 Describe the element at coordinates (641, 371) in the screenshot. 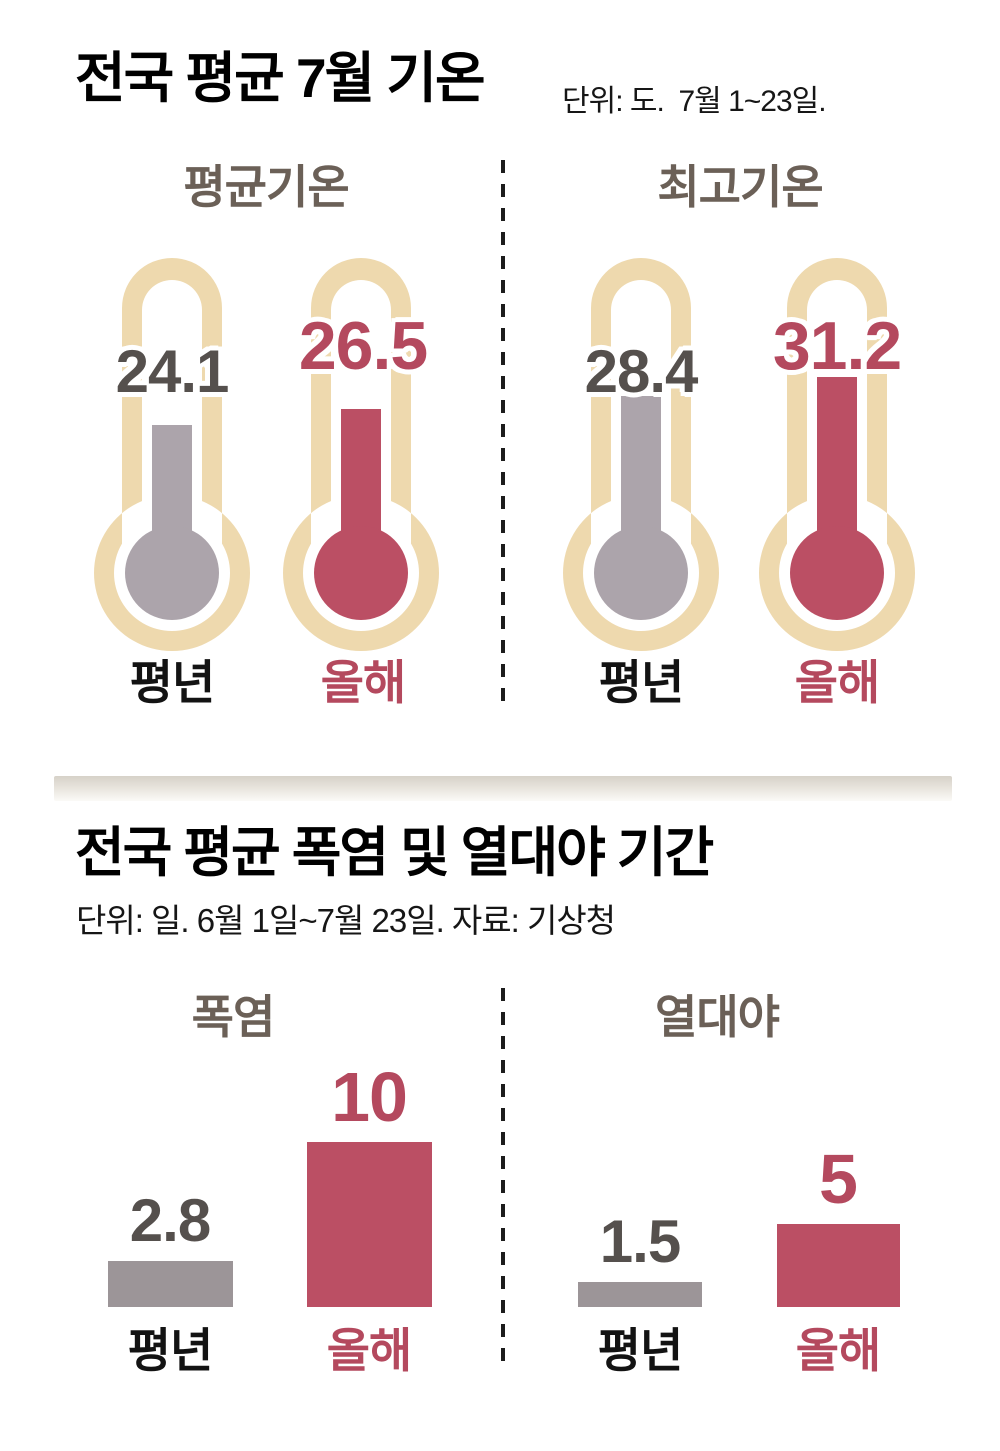

I see `value-normal-max: 28.4` at that location.